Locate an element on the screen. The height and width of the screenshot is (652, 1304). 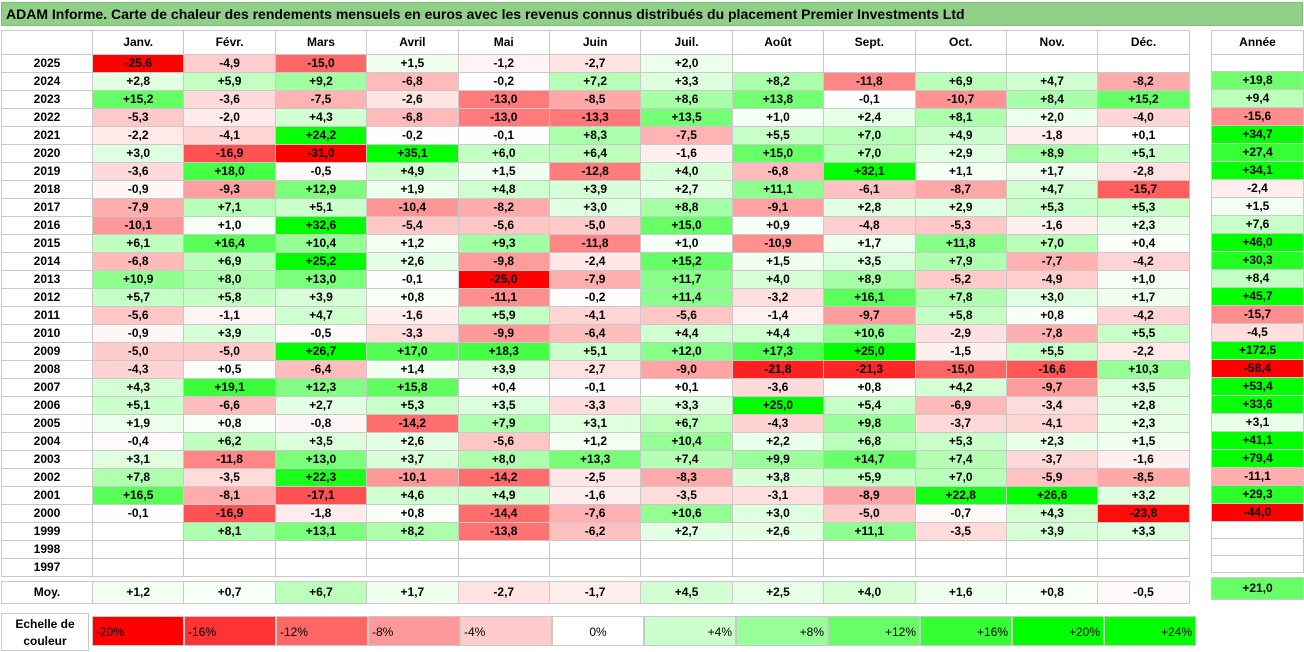
heatmap-cell: -8,7 is located at coordinates (960, 189).